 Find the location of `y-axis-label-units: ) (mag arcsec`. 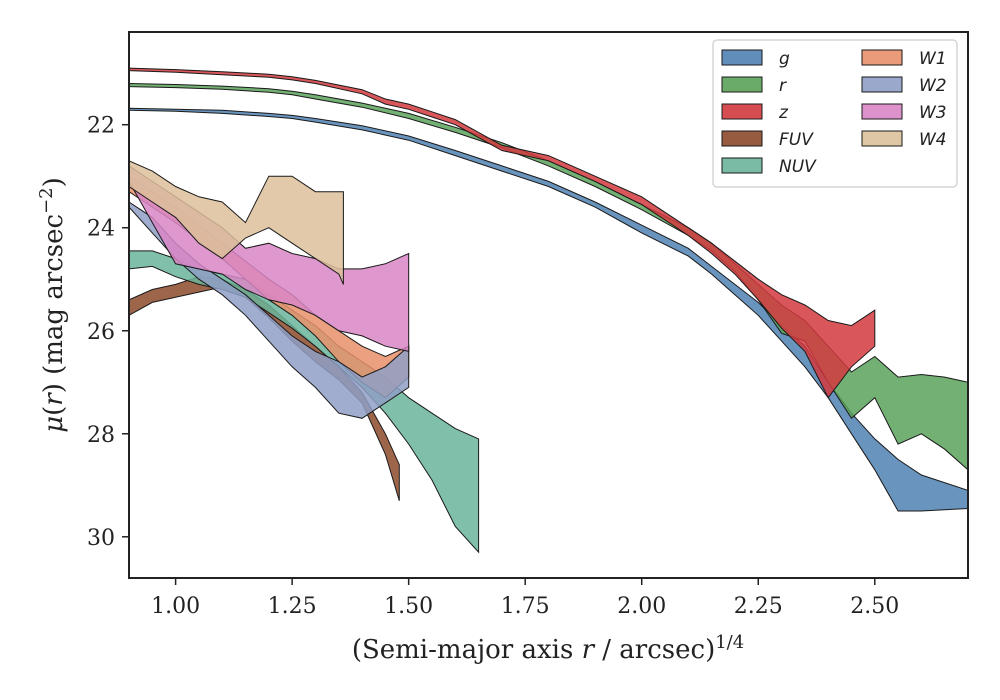

y-axis-label-units: ) (mag arcsec is located at coordinates (54, 303).